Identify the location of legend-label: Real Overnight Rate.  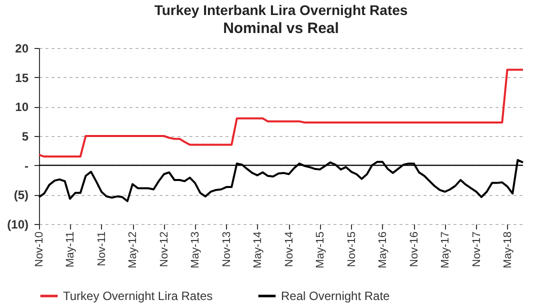
(335, 296).